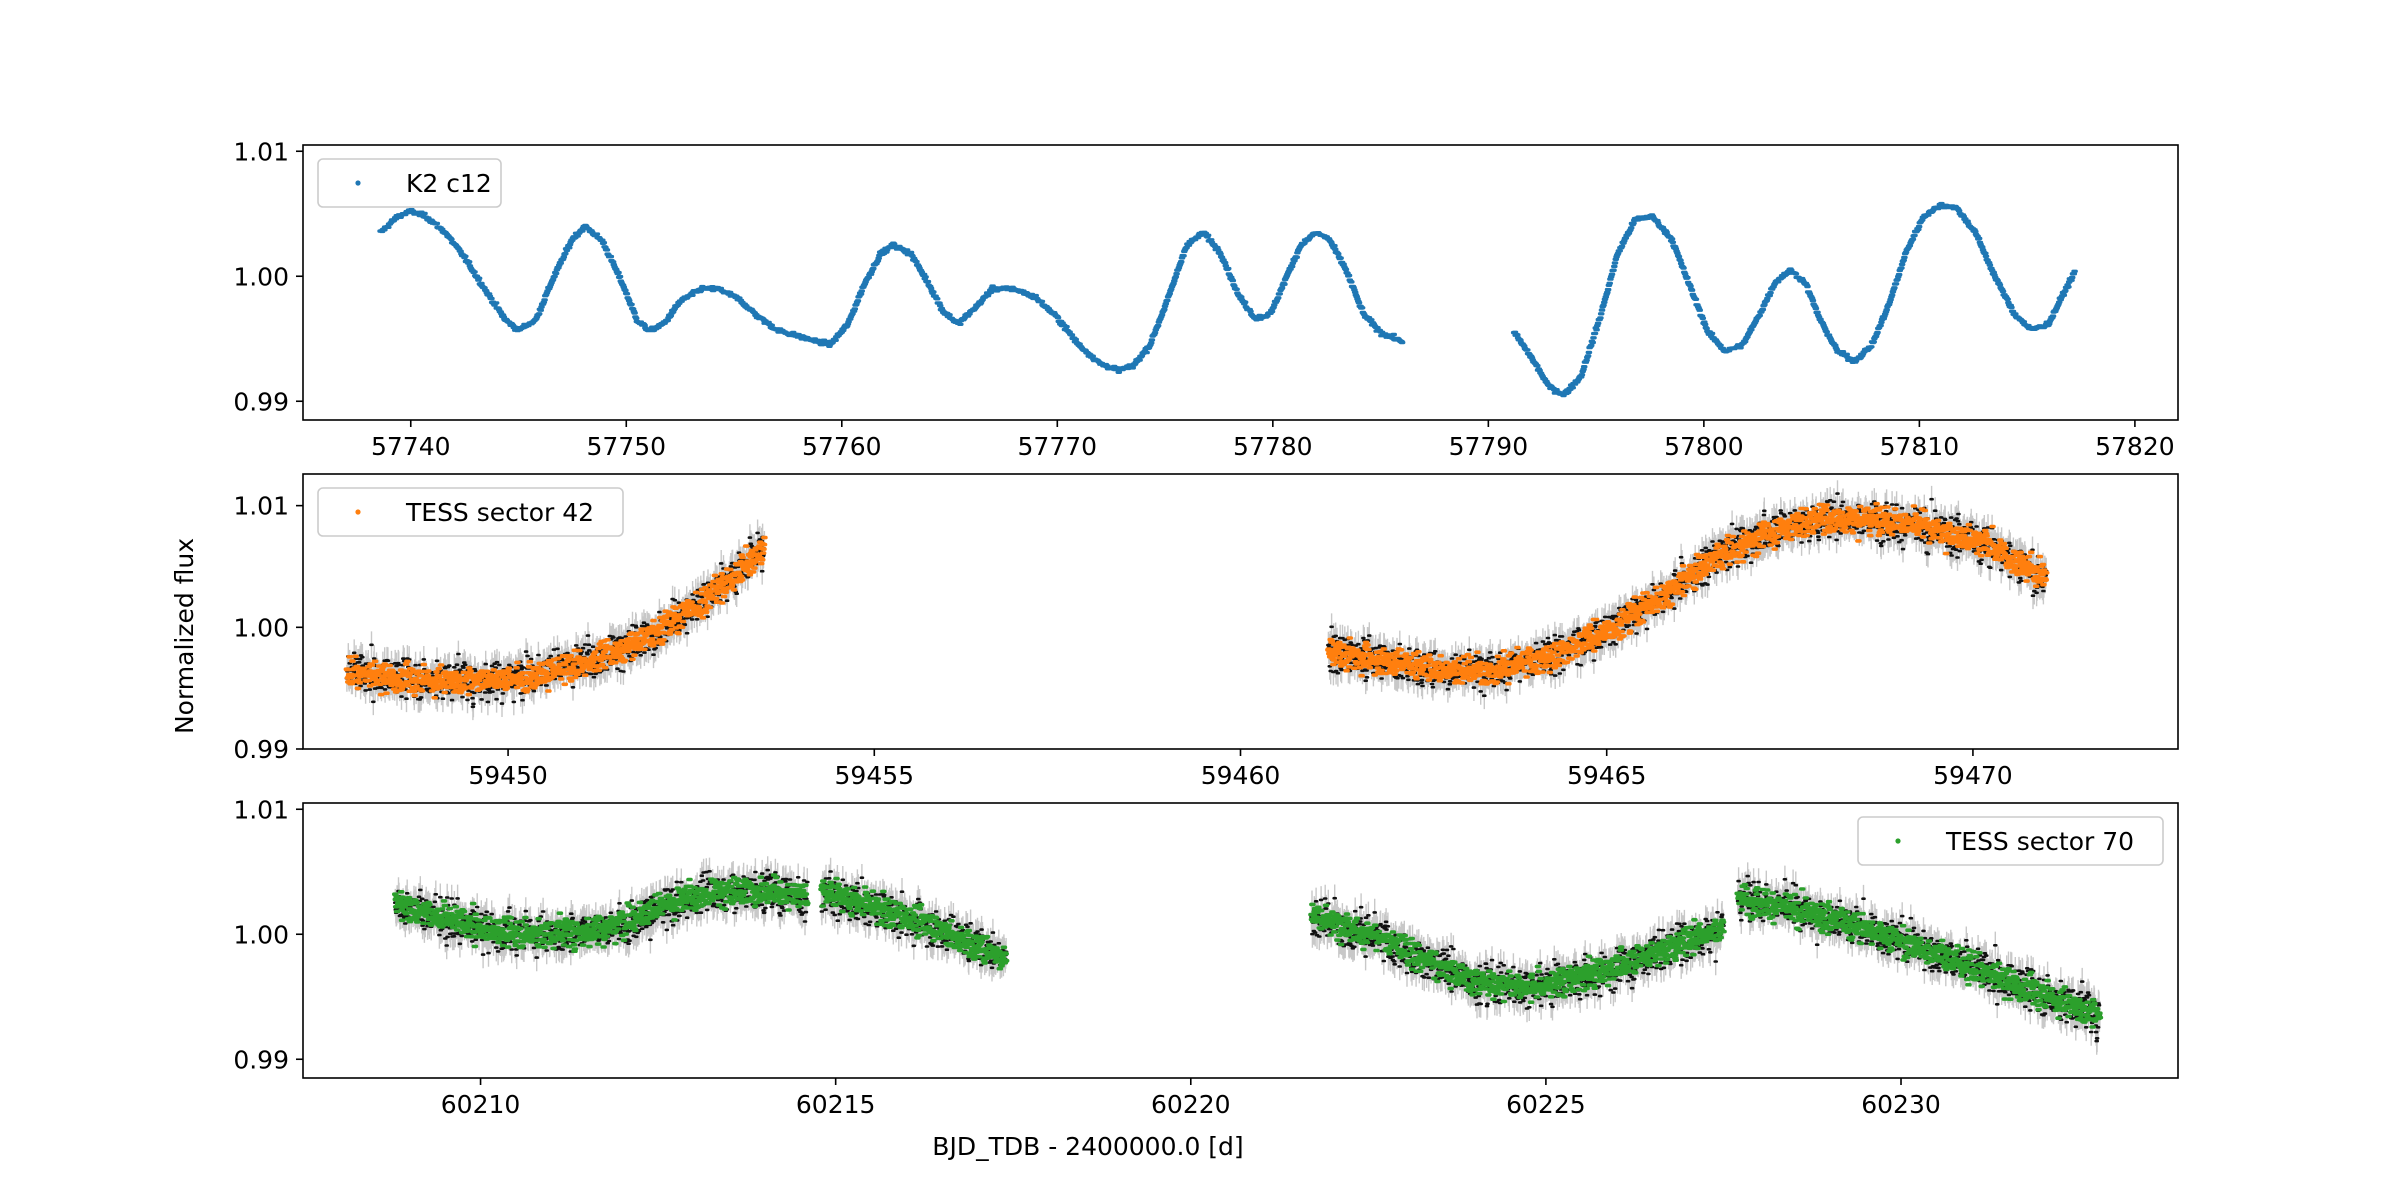 Image resolution: width=2400 pixels, height=1200 pixels. I want to click on legend-label: TESS sector 42, so click(499, 512).